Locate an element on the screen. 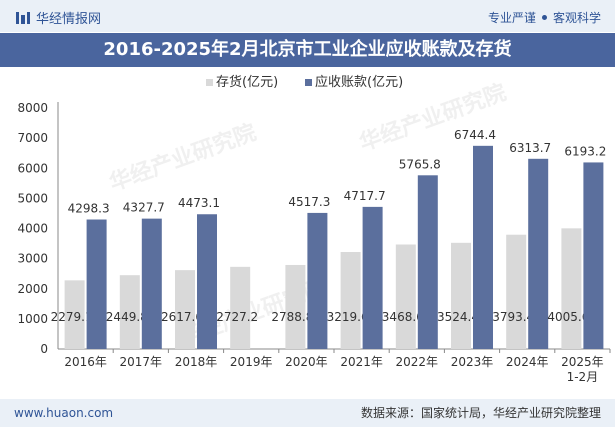 Image resolution: width=615 pixels, height=427 pixels. data-label-receivables: 5765.8 is located at coordinates (420, 164).